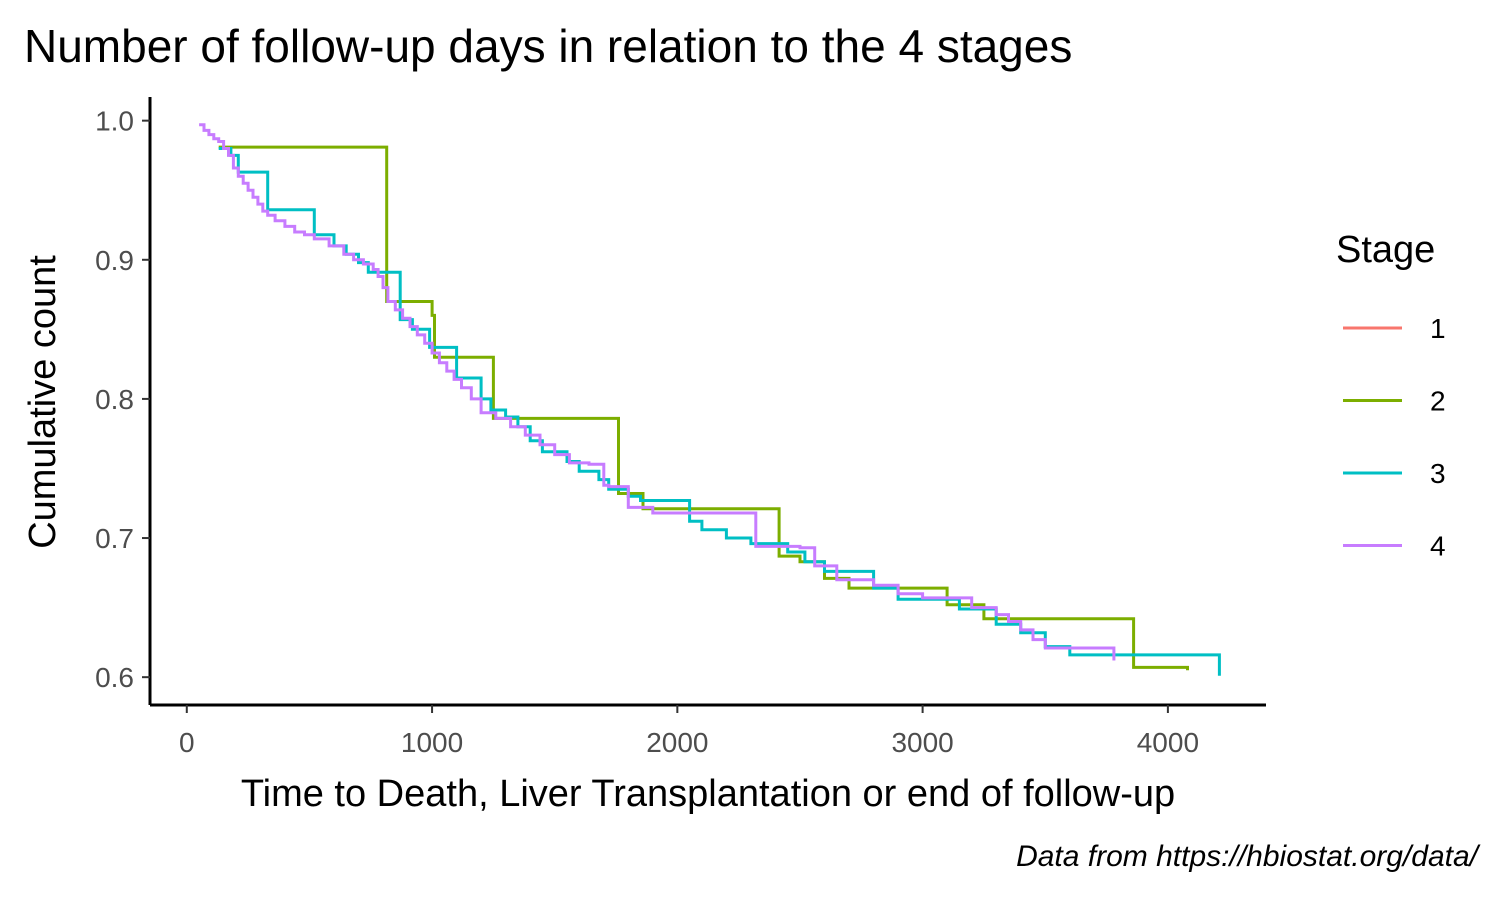  What do you see at coordinates (1385, 250) in the screenshot?
I see `legend-title: Stage` at bounding box center [1385, 250].